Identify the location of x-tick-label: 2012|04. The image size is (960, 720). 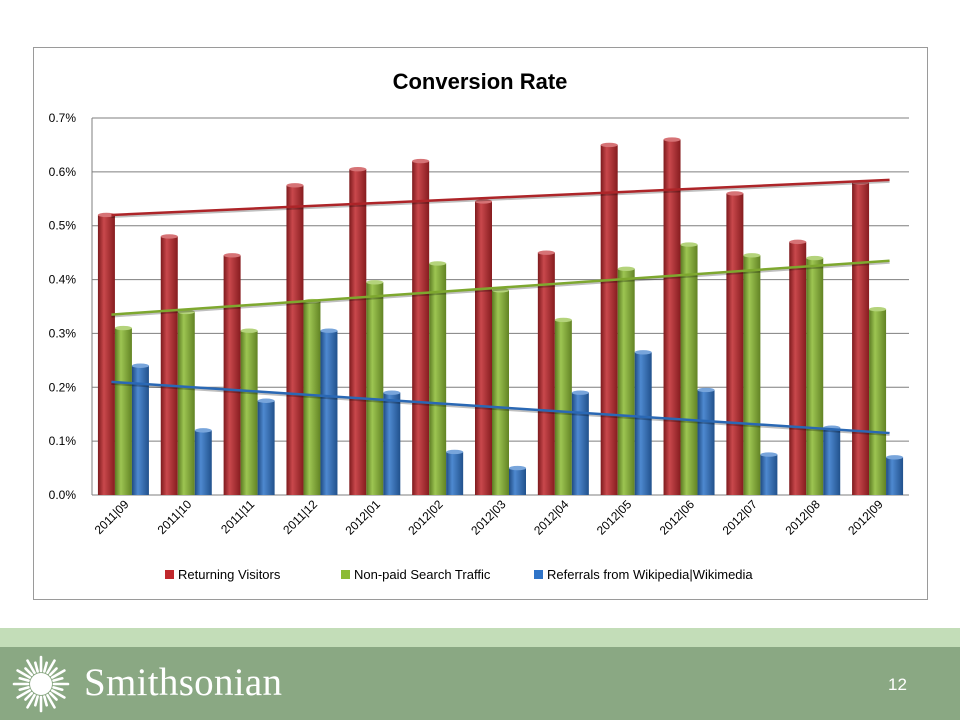
(551, 517).